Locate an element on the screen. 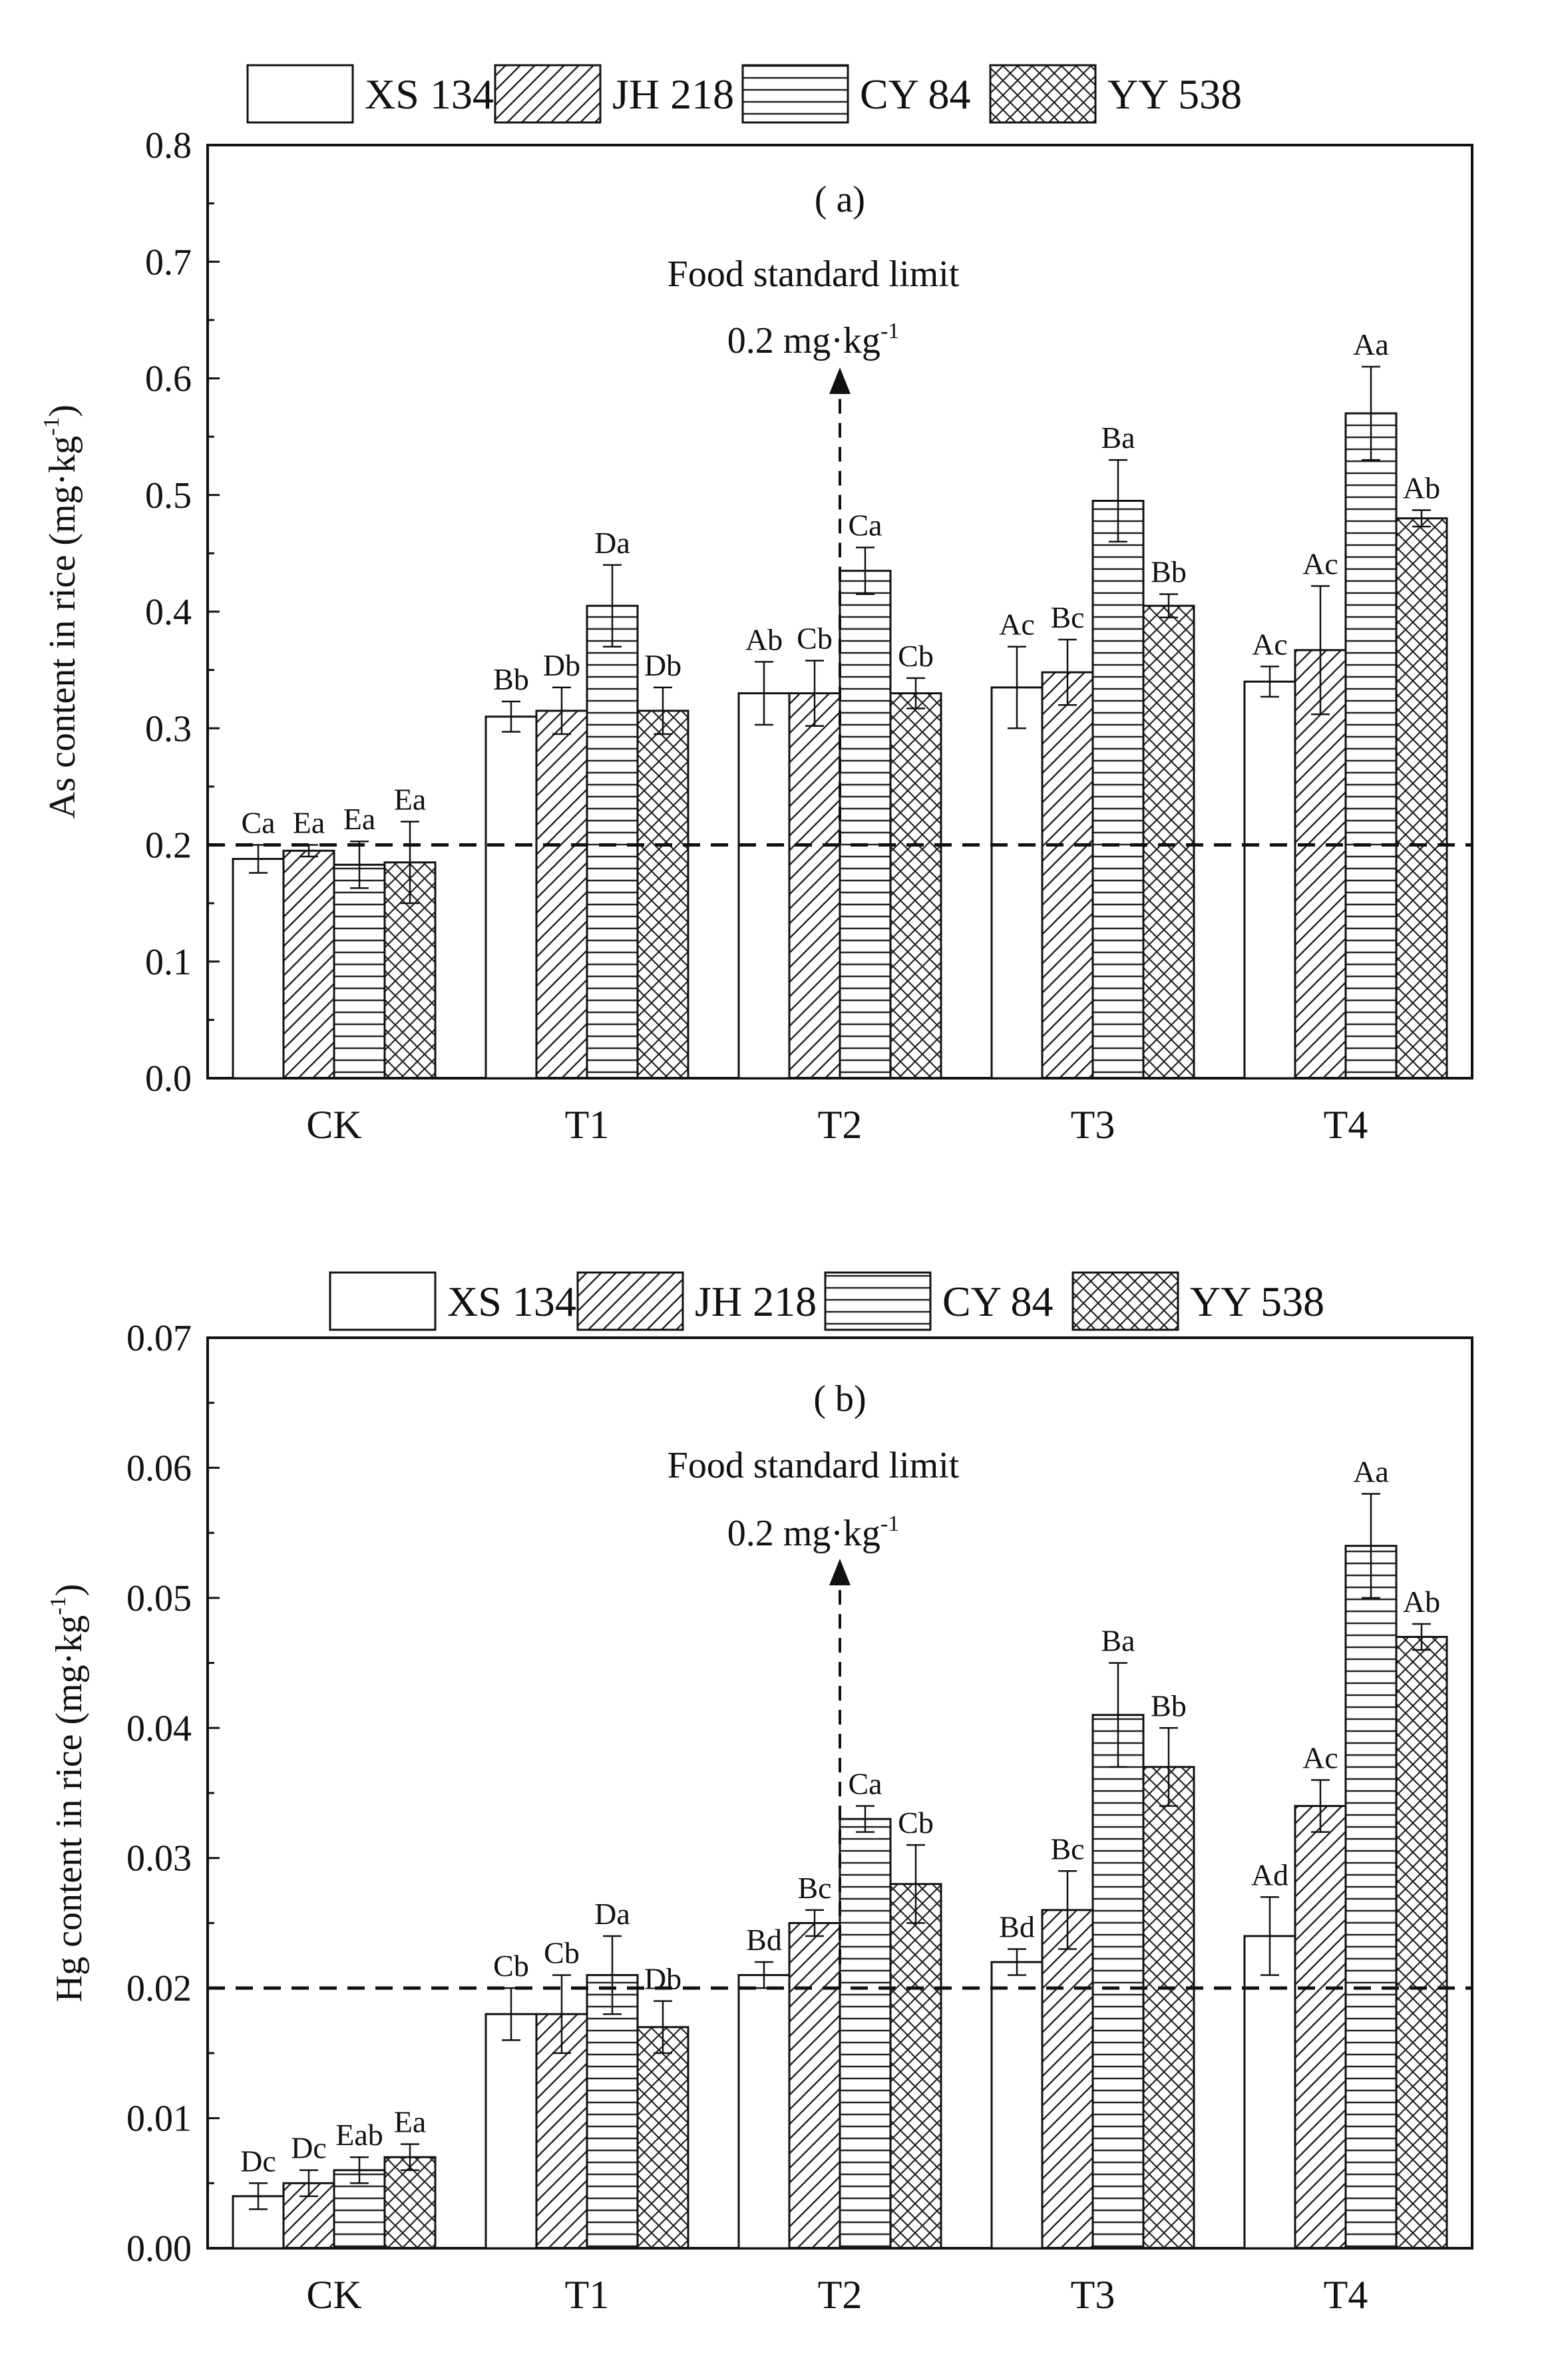  y-axis-label-close: ) is located at coordinates (62, 411).